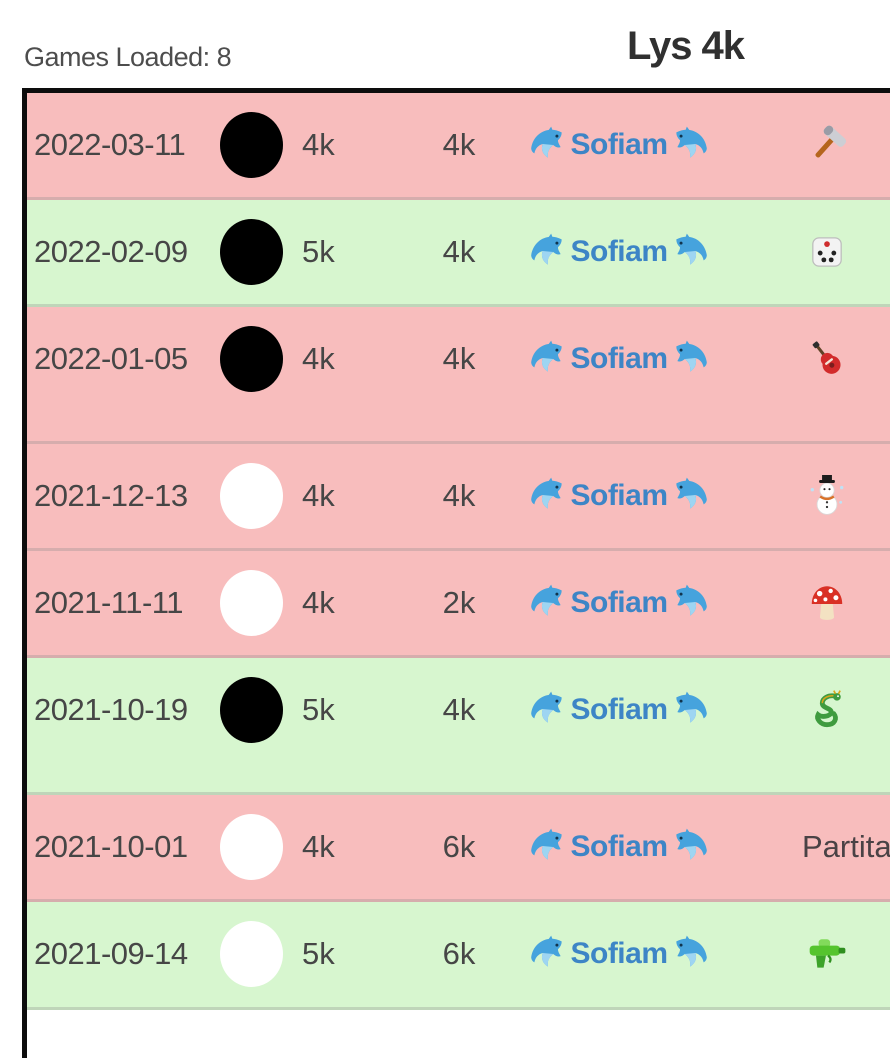 Image resolution: width=890 pixels, height=1058 pixels. I want to click on row-content: 2022-01-05 4k 4k Sofiam, so click(458, 359).